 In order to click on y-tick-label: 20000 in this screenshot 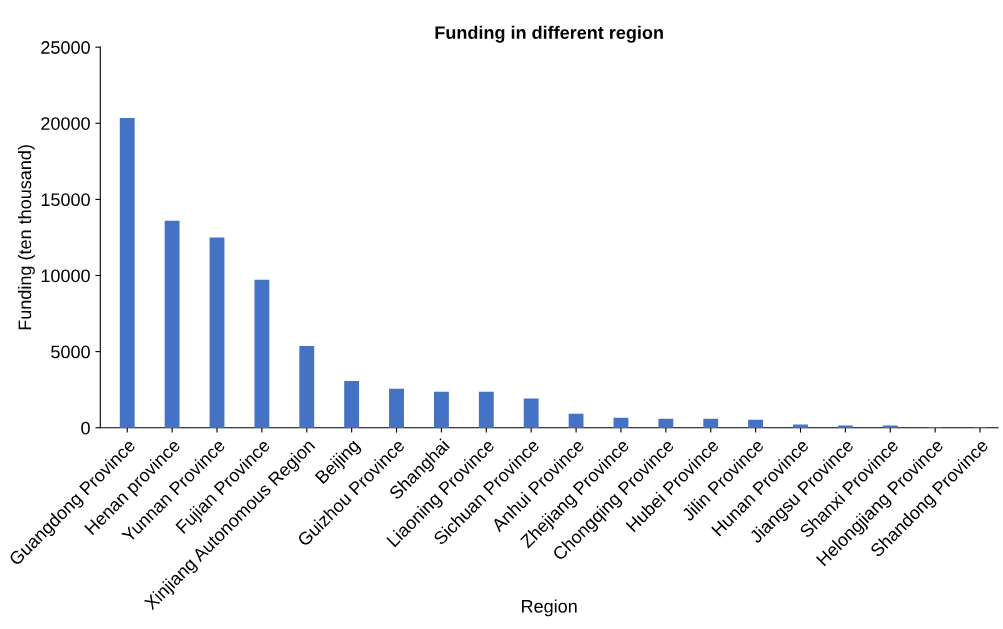, I will do `click(65, 123)`.